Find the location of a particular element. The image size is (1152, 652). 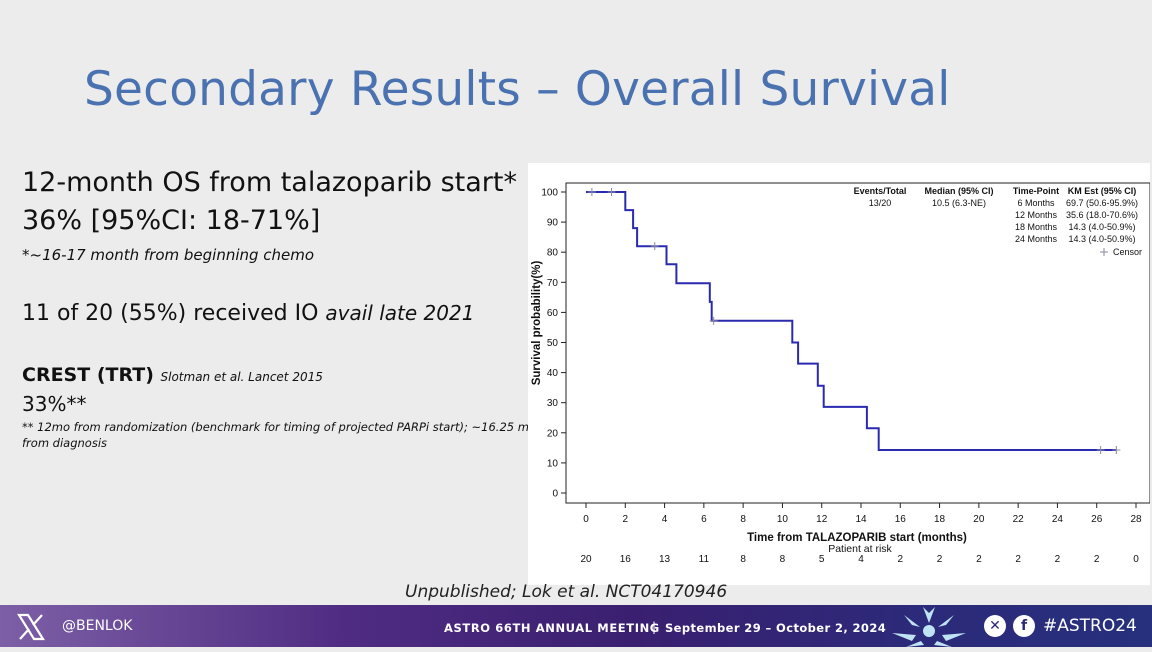

io-main: 11 of 20 (55%) received IO is located at coordinates (174, 313).